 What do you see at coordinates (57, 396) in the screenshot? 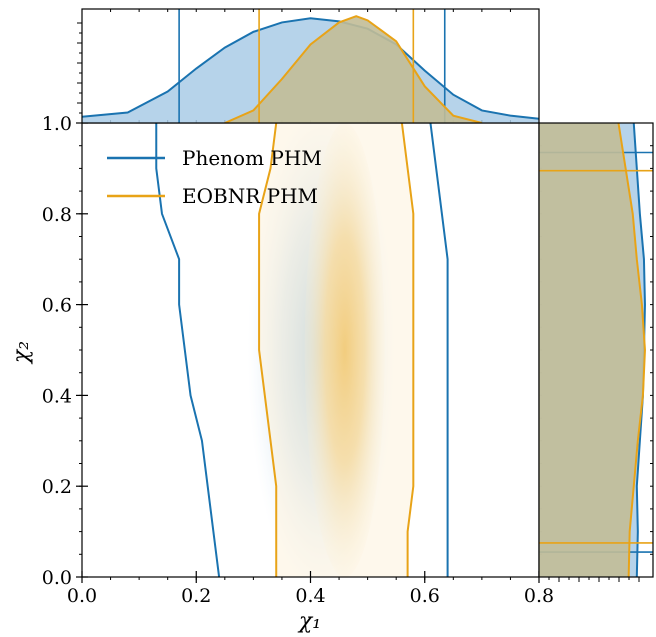
I see `y-tick-label: 0.4` at bounding box center [57, 396].